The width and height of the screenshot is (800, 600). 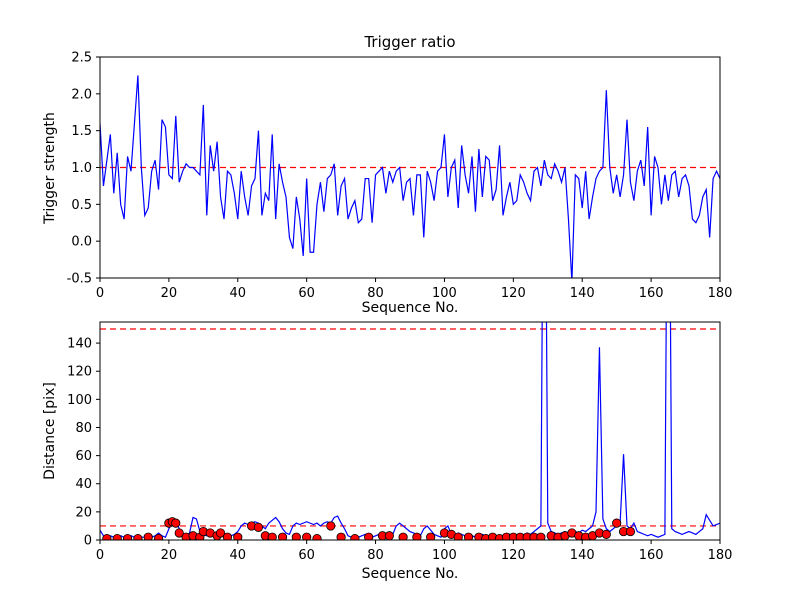 What do you see at coordinates (81, 205) in the screenshot?
I see `svg-text: 0.5` at bounding box center [81, 205].